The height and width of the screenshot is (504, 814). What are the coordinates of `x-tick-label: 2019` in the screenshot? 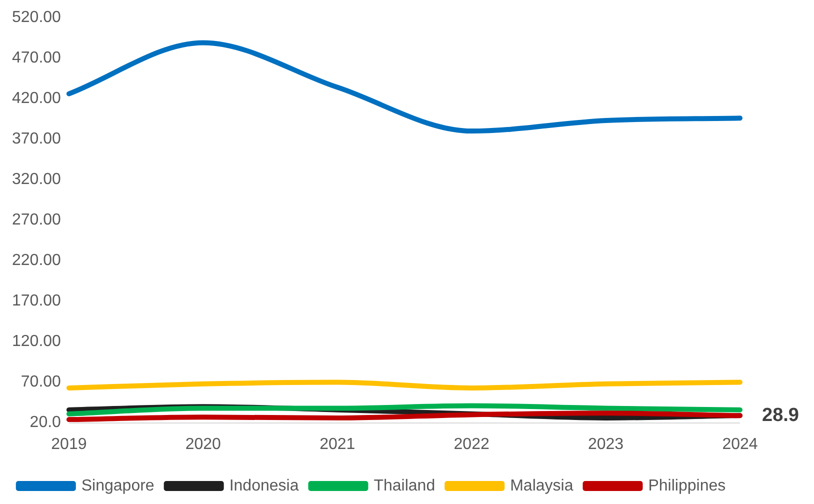 It's located at (69, 444).